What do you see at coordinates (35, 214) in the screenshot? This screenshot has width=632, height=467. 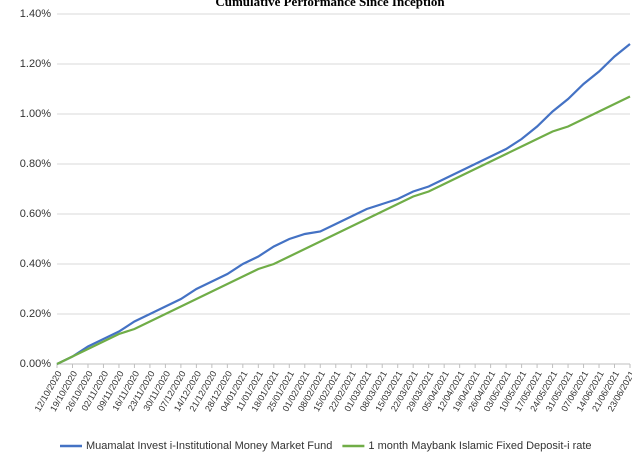 I see `y-tick-label: 0.60%` at bounding box center [35, 214].